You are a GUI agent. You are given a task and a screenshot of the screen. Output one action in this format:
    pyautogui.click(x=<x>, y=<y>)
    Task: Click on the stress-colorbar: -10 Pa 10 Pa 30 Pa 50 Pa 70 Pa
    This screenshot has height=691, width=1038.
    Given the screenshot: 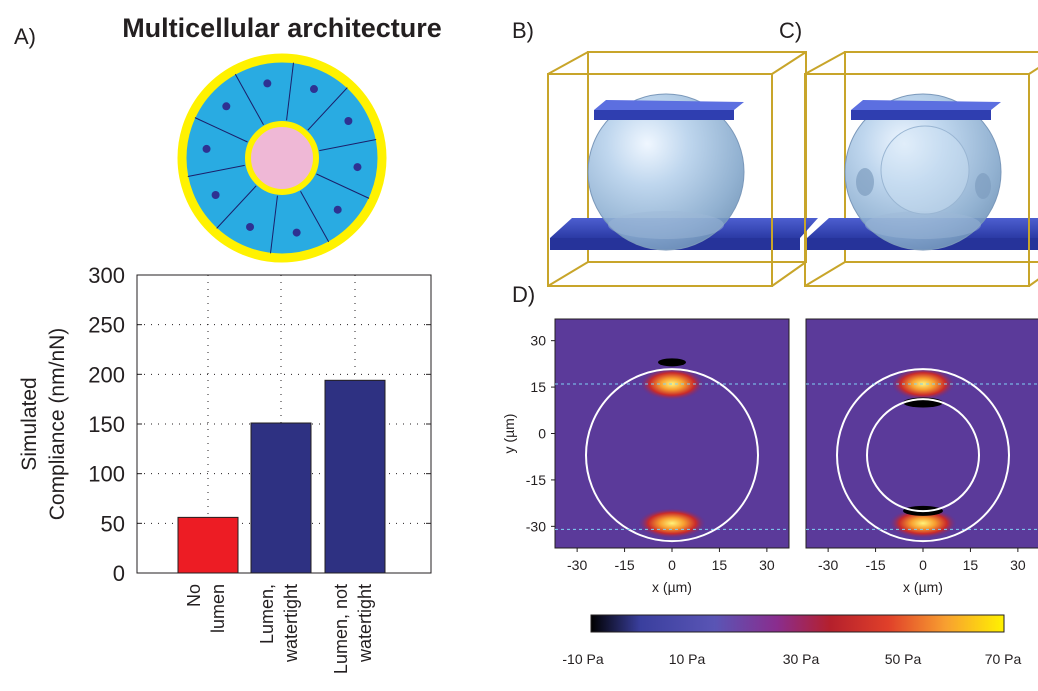 What is the action you would take?
    pyautogui.click(x=792, y=640)
    